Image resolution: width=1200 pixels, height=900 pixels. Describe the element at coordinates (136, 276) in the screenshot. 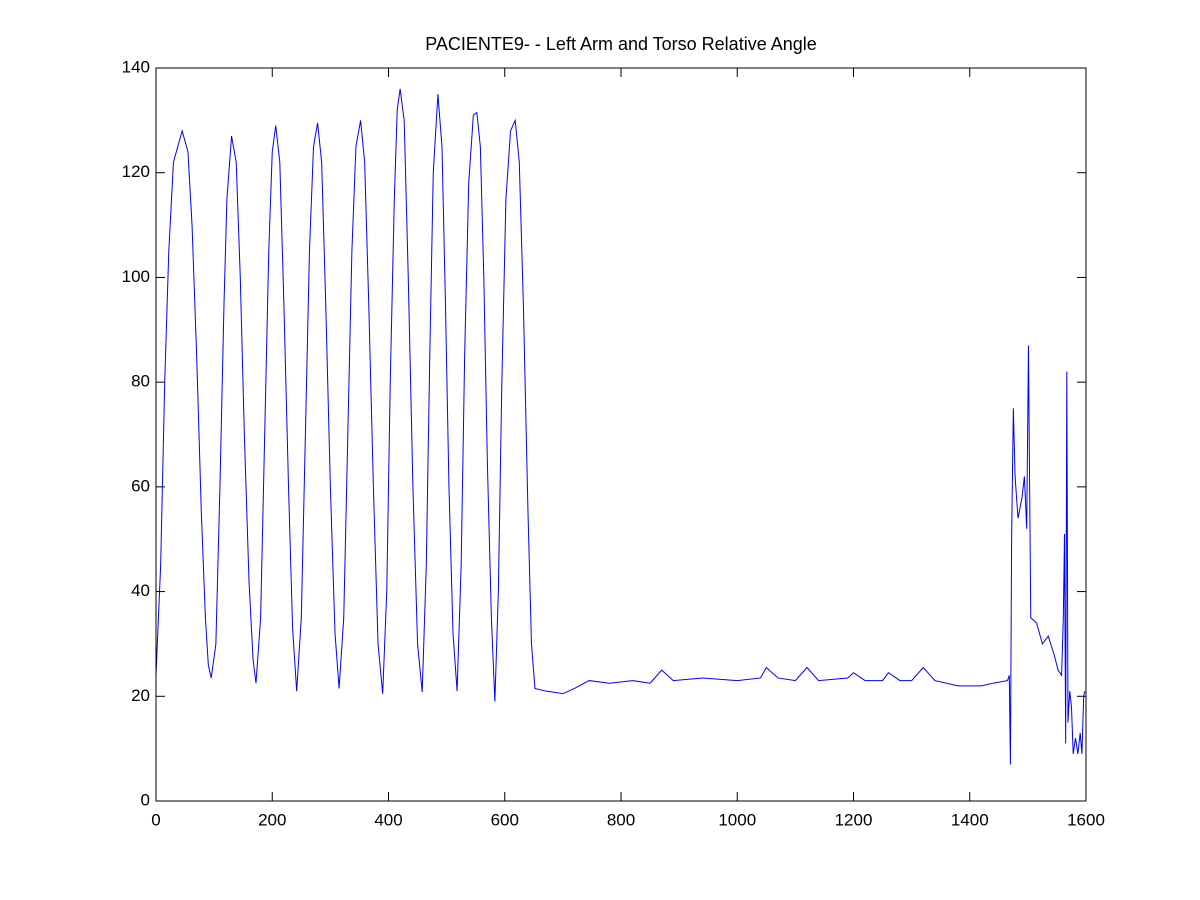

I see `y-tick-label: 100` at that location.